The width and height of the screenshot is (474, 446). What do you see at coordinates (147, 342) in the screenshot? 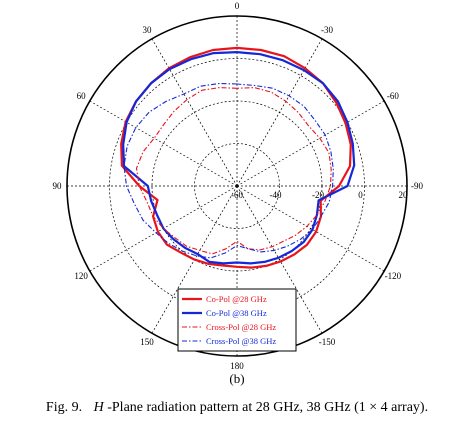
I see `angle-tick-label: 150` at bounding box center [147, 342].